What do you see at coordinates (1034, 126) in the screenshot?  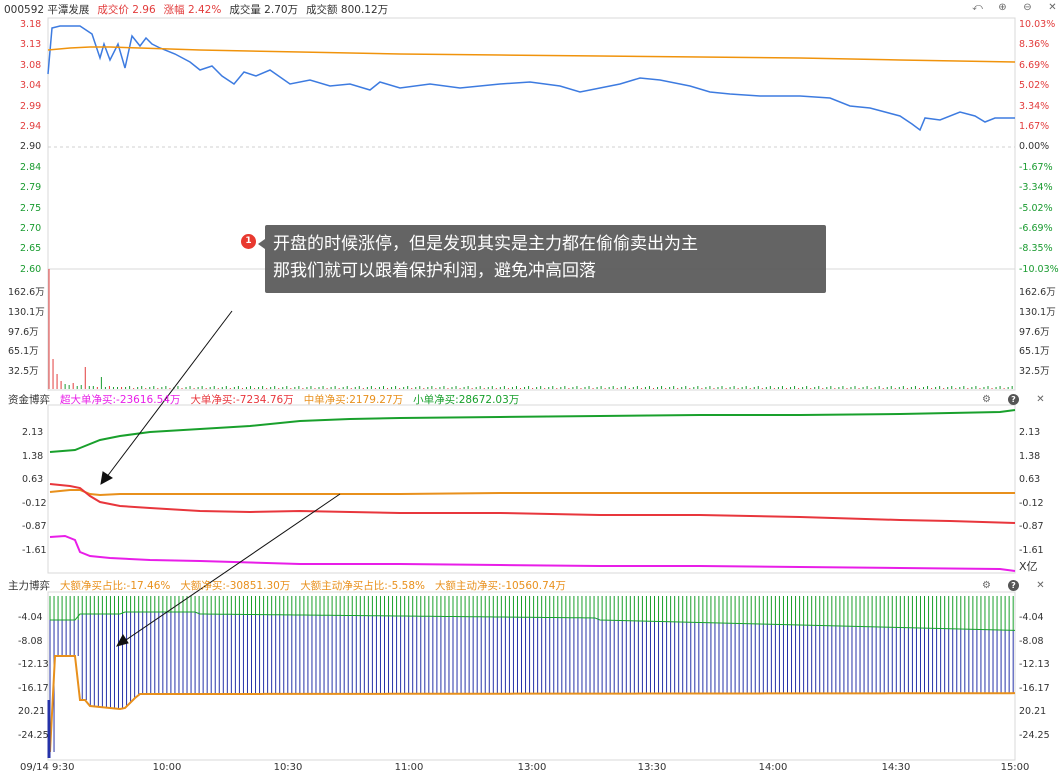 I see `axis-tick-label: 1.67%` at bounding box center [1034, 126].